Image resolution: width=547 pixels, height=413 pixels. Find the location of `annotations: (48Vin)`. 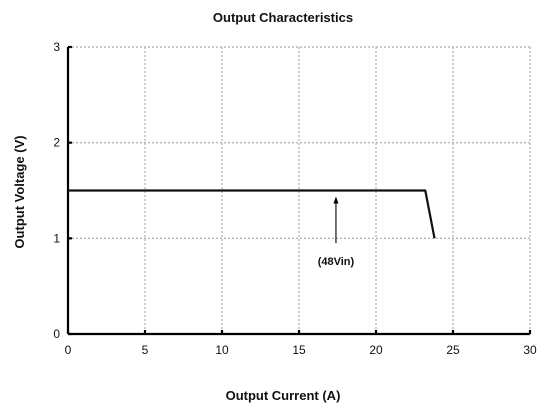

annotations: (48Vin) is located at coordinates (336, 232).